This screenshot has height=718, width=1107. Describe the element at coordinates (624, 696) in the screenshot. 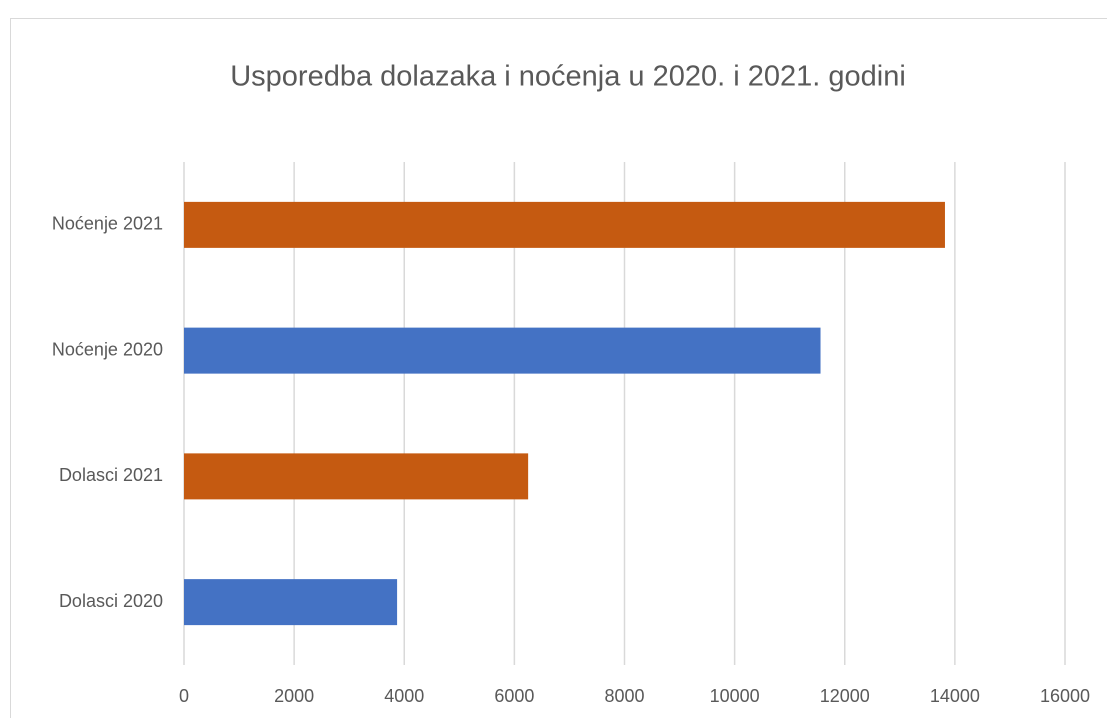

I see `x-tick-label: 8000` at that location.